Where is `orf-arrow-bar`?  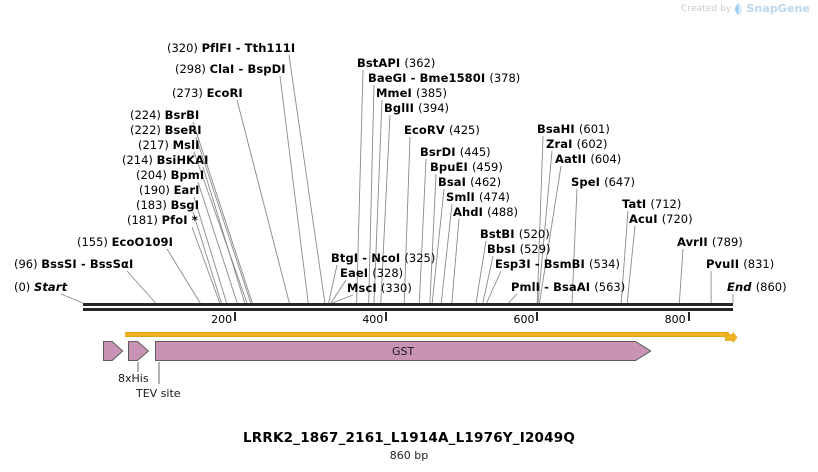 orf-arrow-bar is located at coordinates (427, 334).